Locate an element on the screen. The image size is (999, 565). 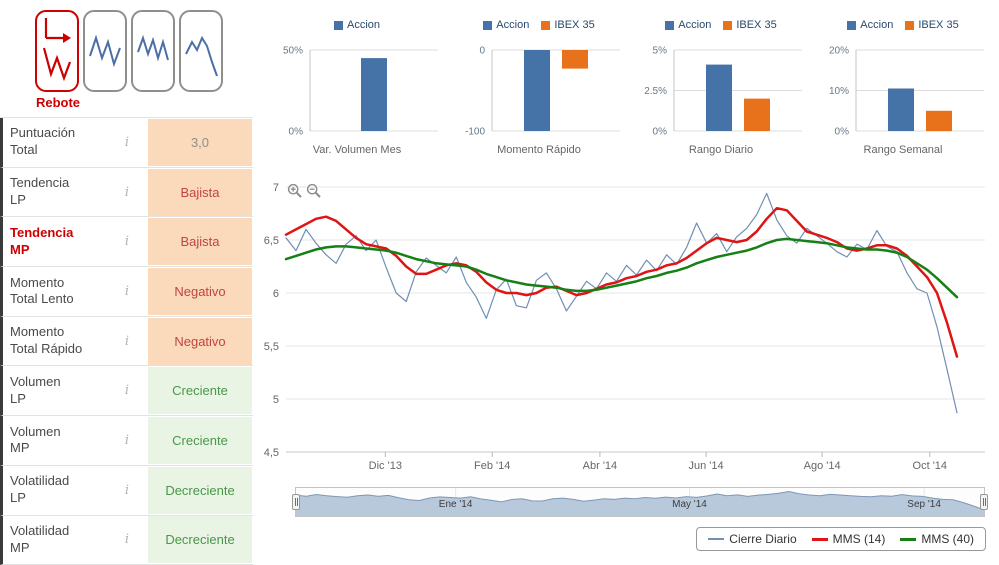
indicator-row-volatilidad-lp: Volatilidad LP i Decreciente is located at coordinates (126, 490).